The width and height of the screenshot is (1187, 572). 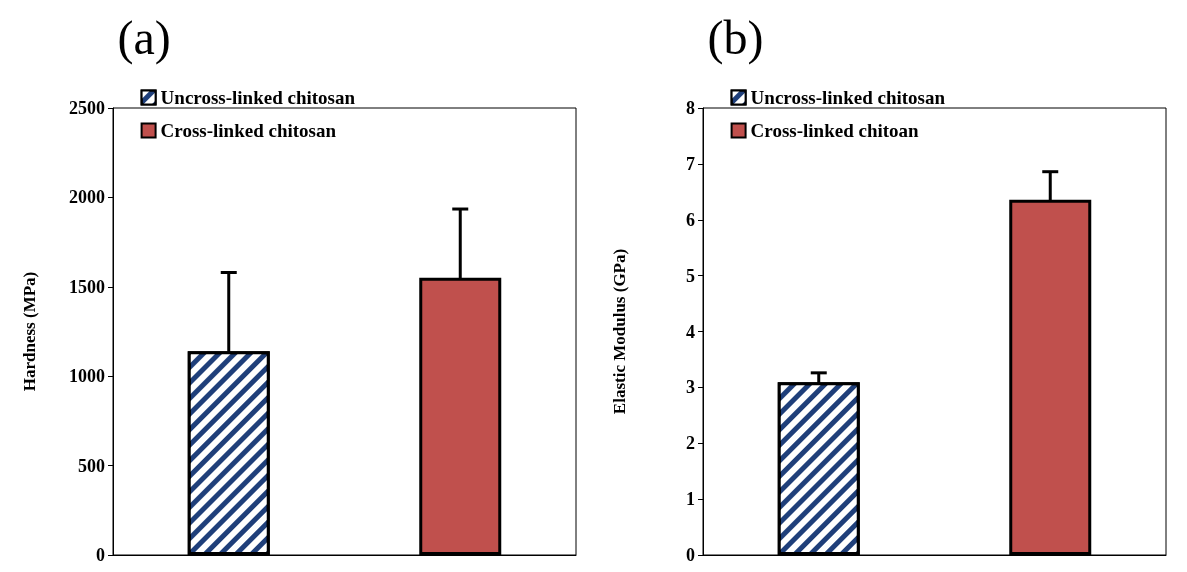 I want to click on y-tick-label: 7, so click(x=690, y=163).